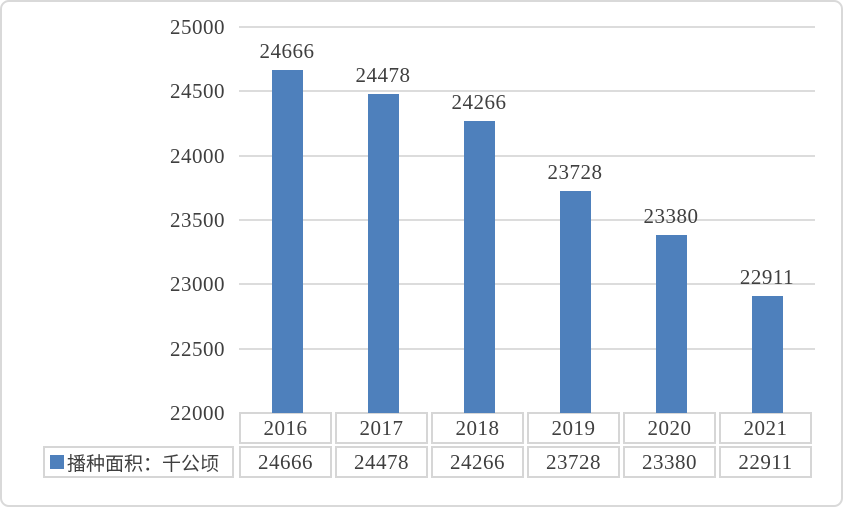 This screenshot has height=507, width=843. I want to click on legend-label: 播种面积：千公顷, so click(143, 464).